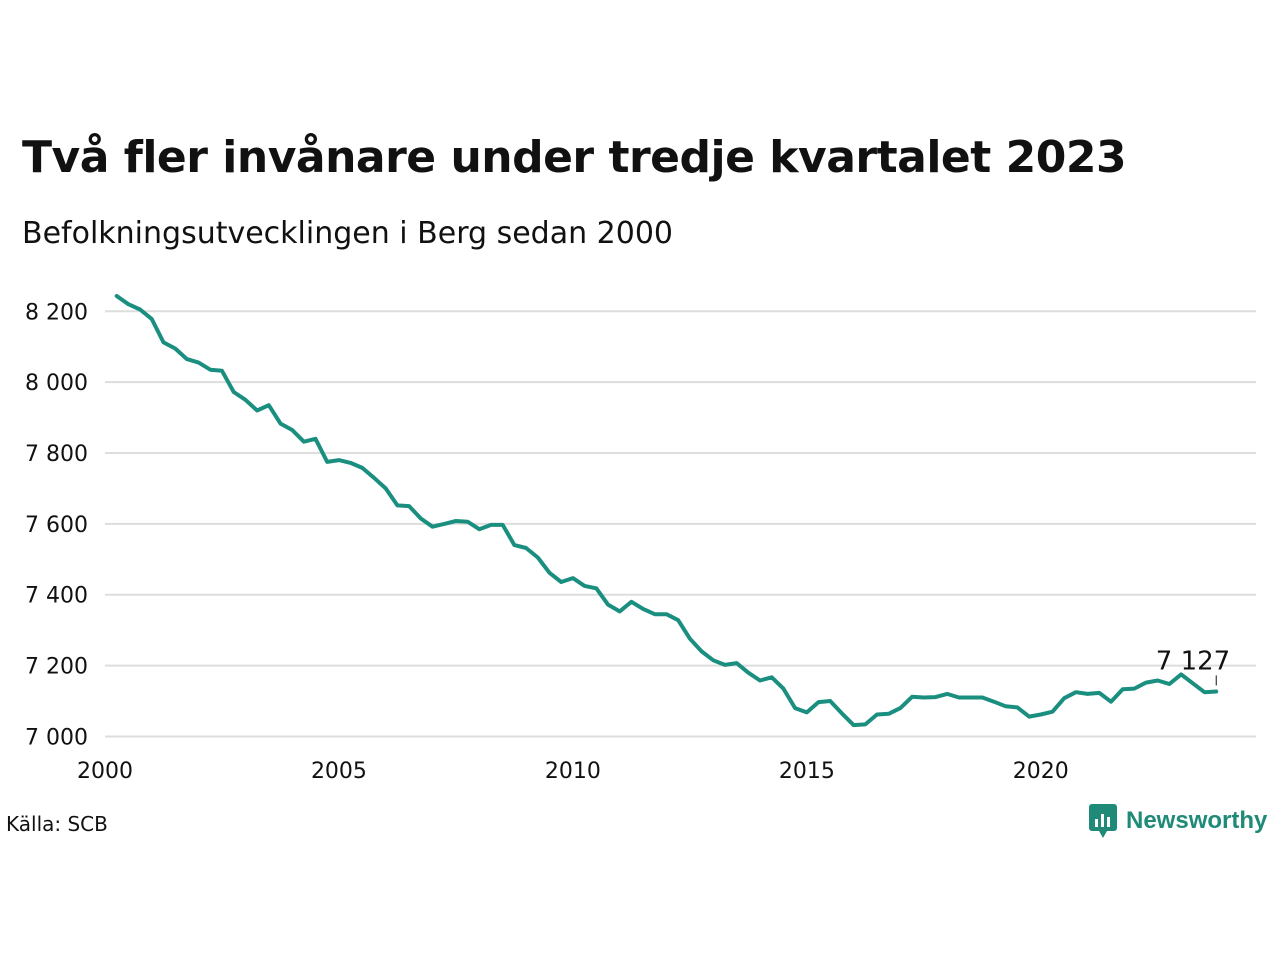 Image resolution: width=1280 pixels, height=960 pixels. Describe the element at coordinates (56, 596) in the screenshot. I see `y-tick-label: 7 400` at that location.